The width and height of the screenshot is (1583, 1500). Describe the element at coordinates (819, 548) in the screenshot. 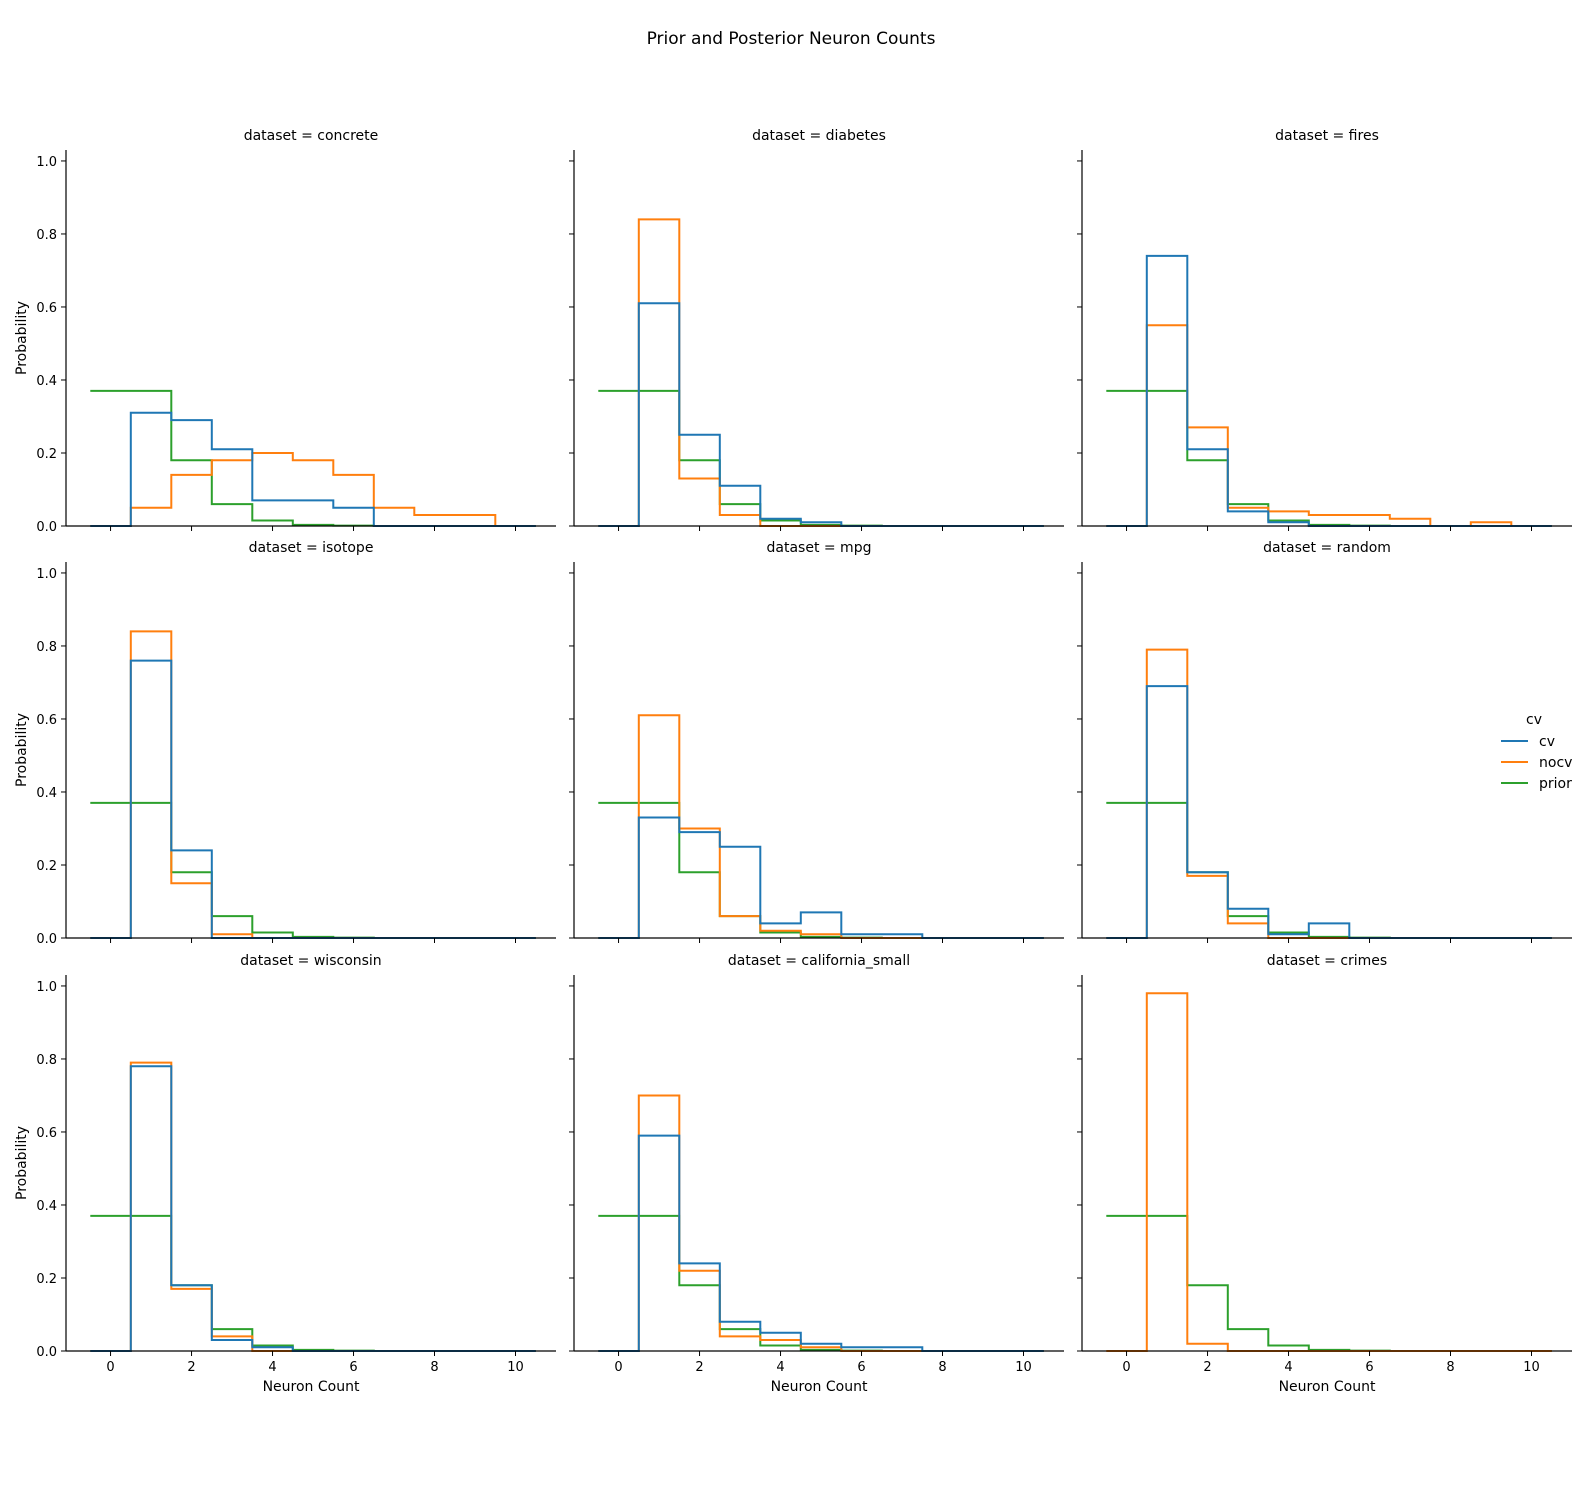

I see `panel-title: dataset = mpg` at that location.